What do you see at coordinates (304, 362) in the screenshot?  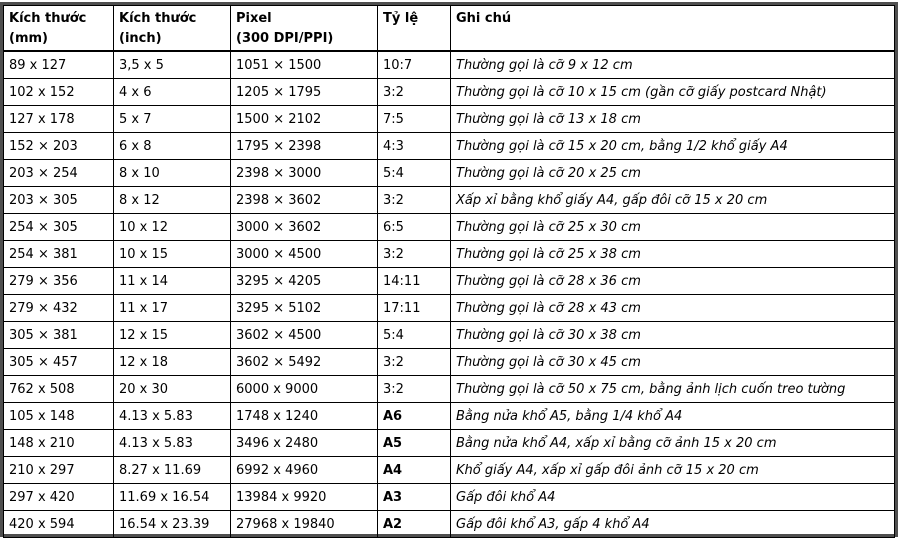 I see `cell-pixel: 3602 × 5492` at bounding box center [304, 362].